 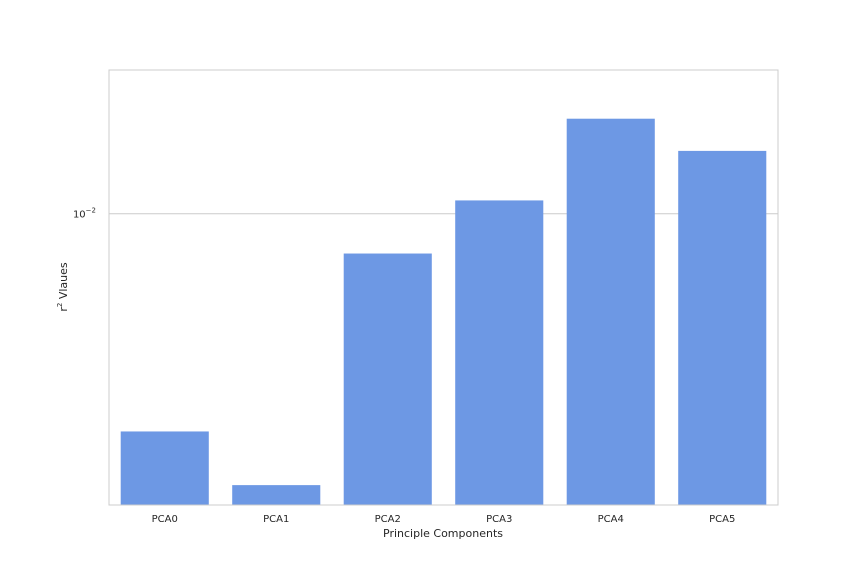 I want to click on y-axis-label-base: r, so click(x=63, y=309).